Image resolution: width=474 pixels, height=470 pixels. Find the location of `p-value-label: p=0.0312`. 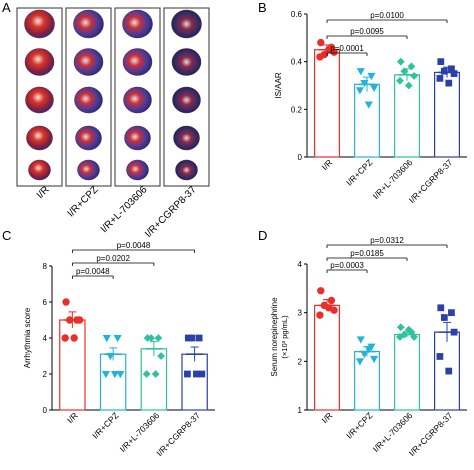

p-value-label: p=0.0312 is located at coordinates (387, 240).